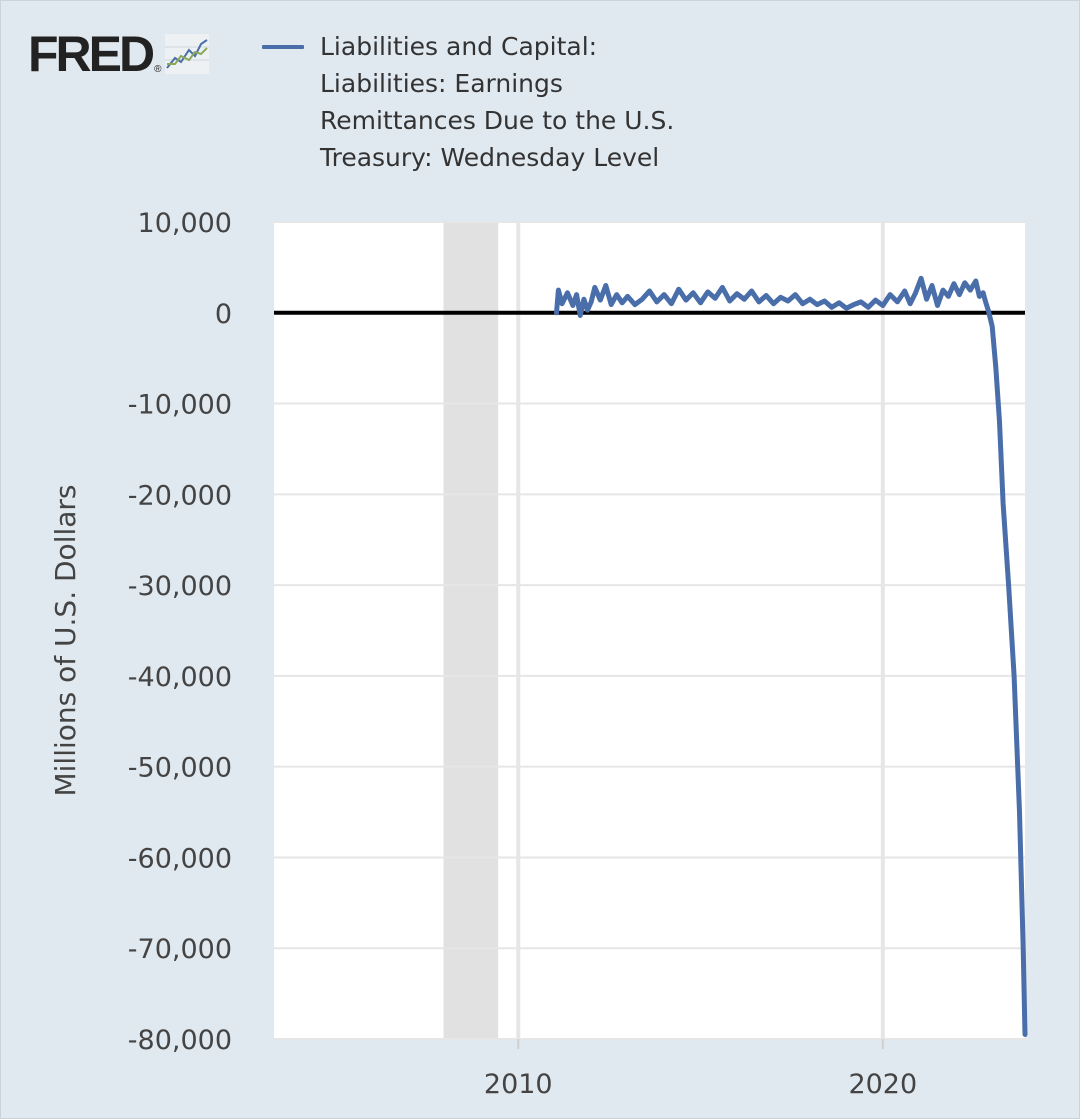 This screenshot has width=1080, height=1119. Describe the element at coordinates (518, 1084) in the screenshot. I see `x-tick-label: 2010` at that location.